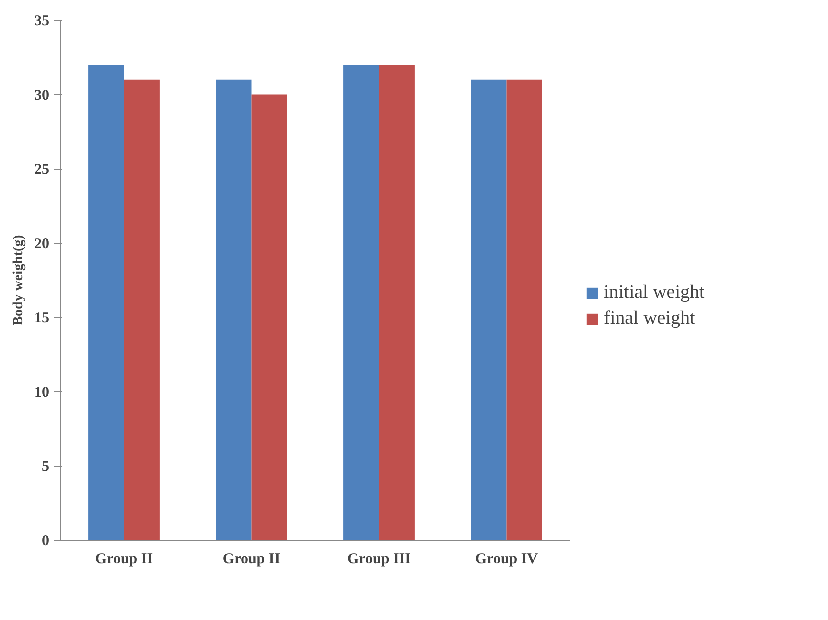  Describe the element at coordinates (654, 293) in the screenshot. I see `legend-label: initial weight` at that location.